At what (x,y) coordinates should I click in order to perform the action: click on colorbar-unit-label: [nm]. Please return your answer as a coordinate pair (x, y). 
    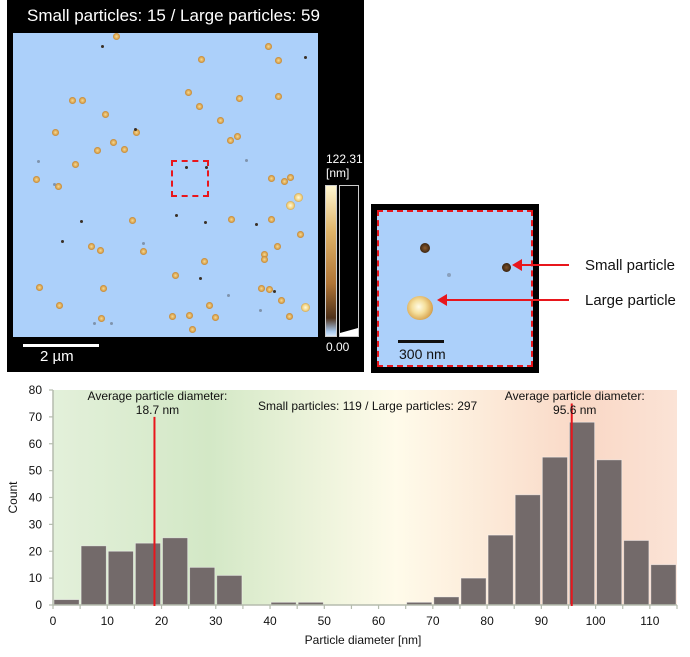
    Looking at the image, I should click on (338, 173).